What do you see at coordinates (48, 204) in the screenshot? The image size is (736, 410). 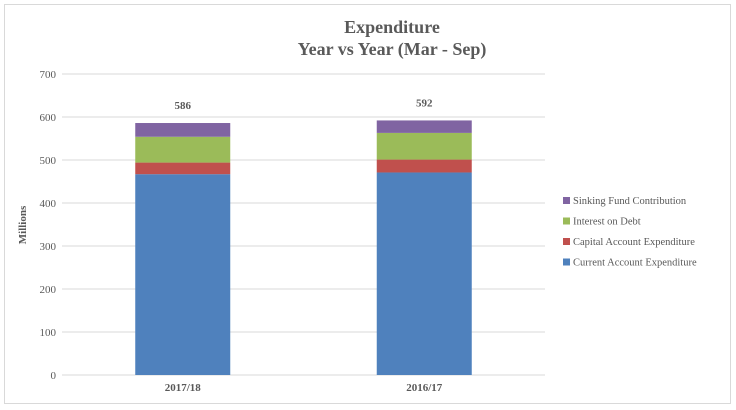 I see `y-tick-label: 400` at bounding box center [48, 204].